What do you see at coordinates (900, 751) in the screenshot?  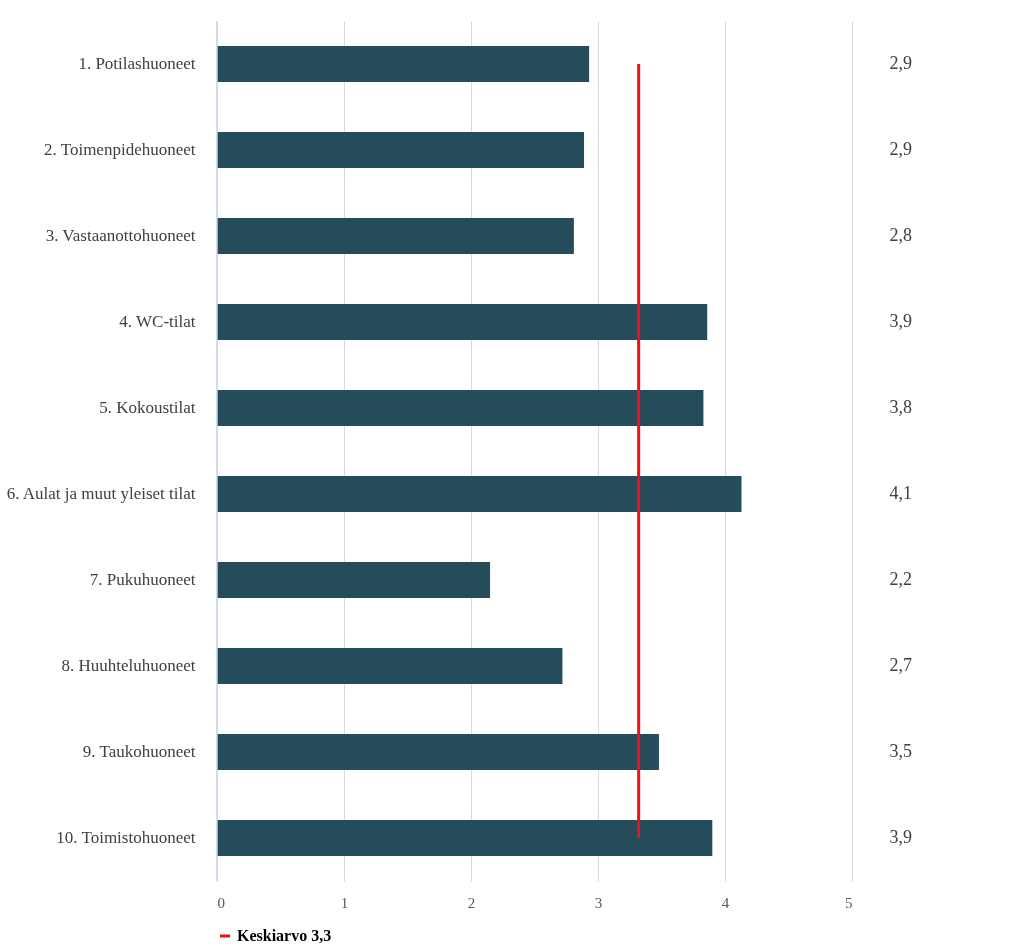 I see `data-label: 3,5` at bounding box center [900, 751].